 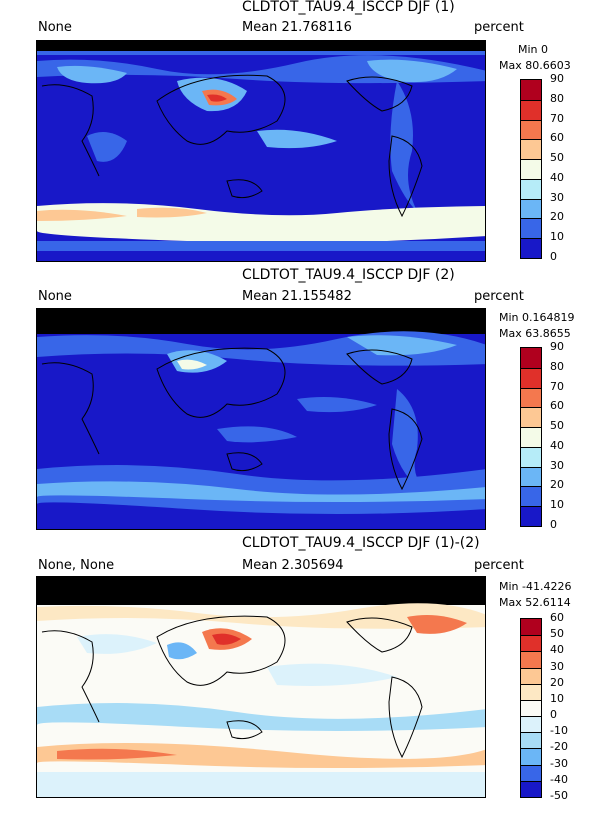 What do you see at coordinates (535, 333) in the screenshot?
I see `panel-2-max: Max 63.8655` at bounding box center [535, 333].